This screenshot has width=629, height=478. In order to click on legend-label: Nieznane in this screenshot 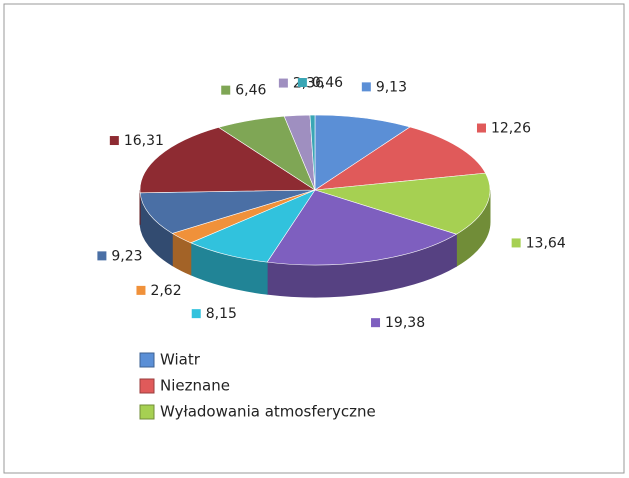, I will do `click(195, 386)`.